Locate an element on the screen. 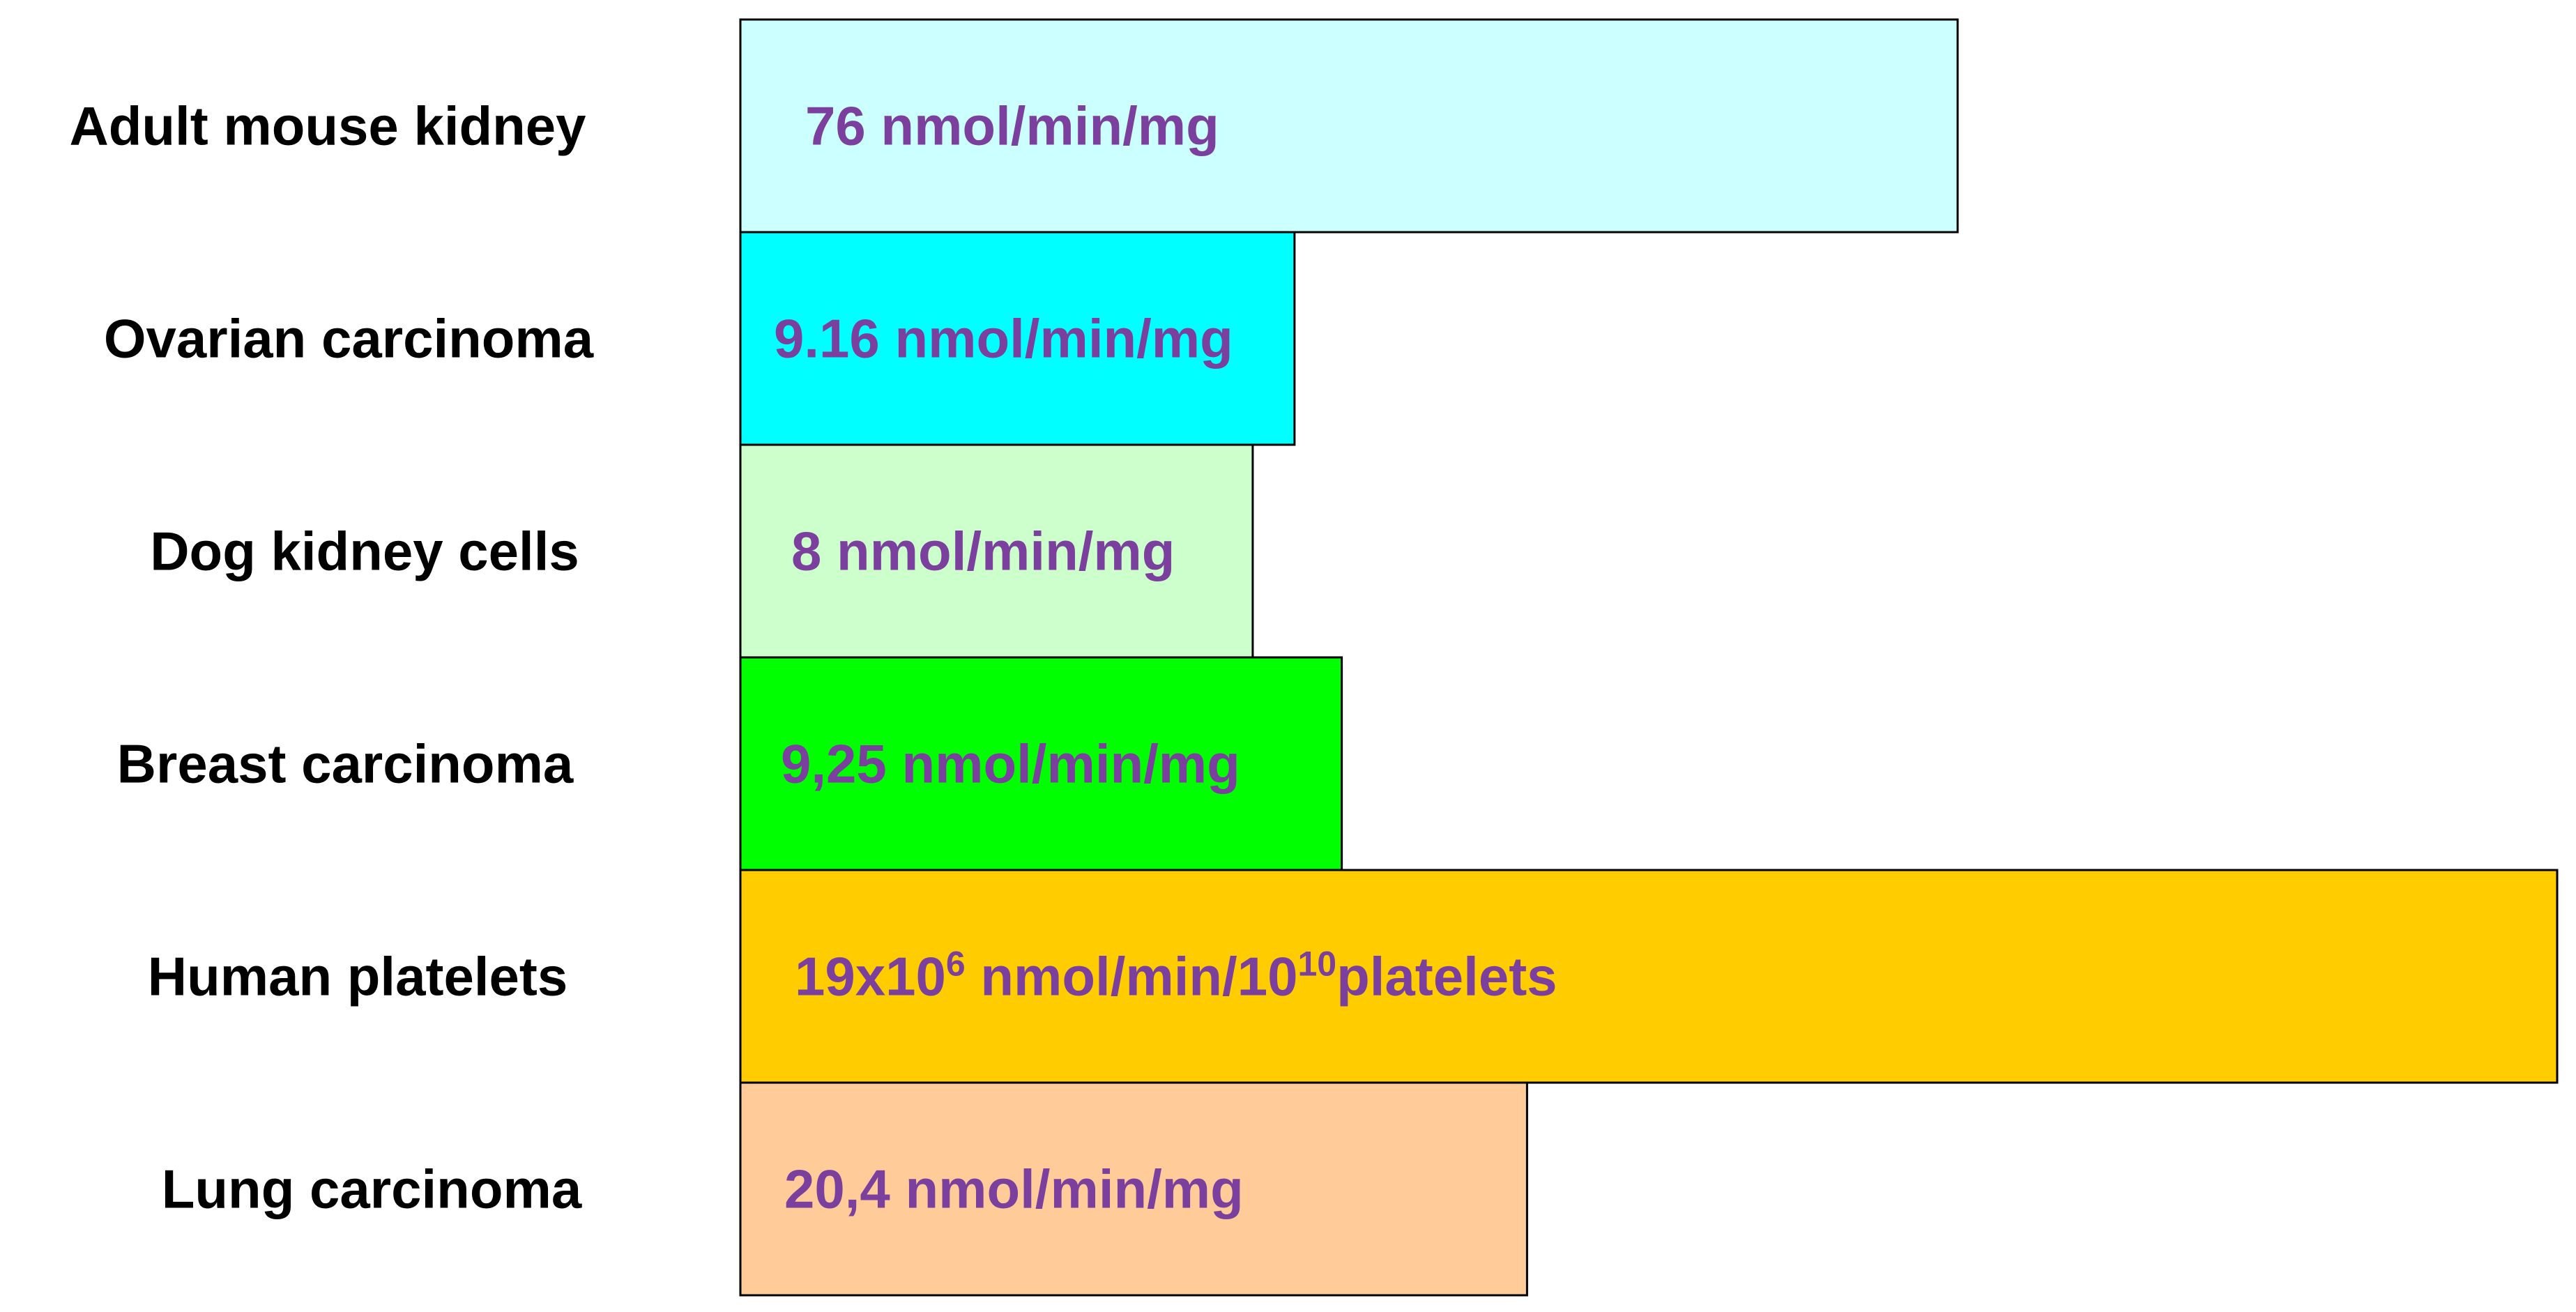  category-label-adult-mouse-kidney: Adult mouse kidney is located at coordinates (327, 127).